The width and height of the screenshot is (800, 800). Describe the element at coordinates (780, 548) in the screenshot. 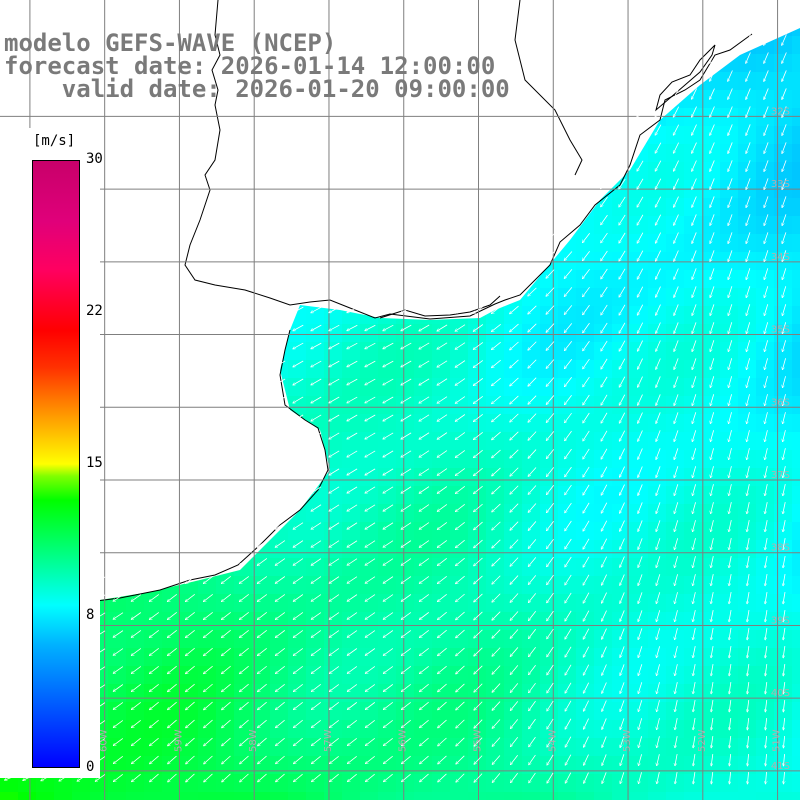

I see `latitude-label: 38S` at that location.